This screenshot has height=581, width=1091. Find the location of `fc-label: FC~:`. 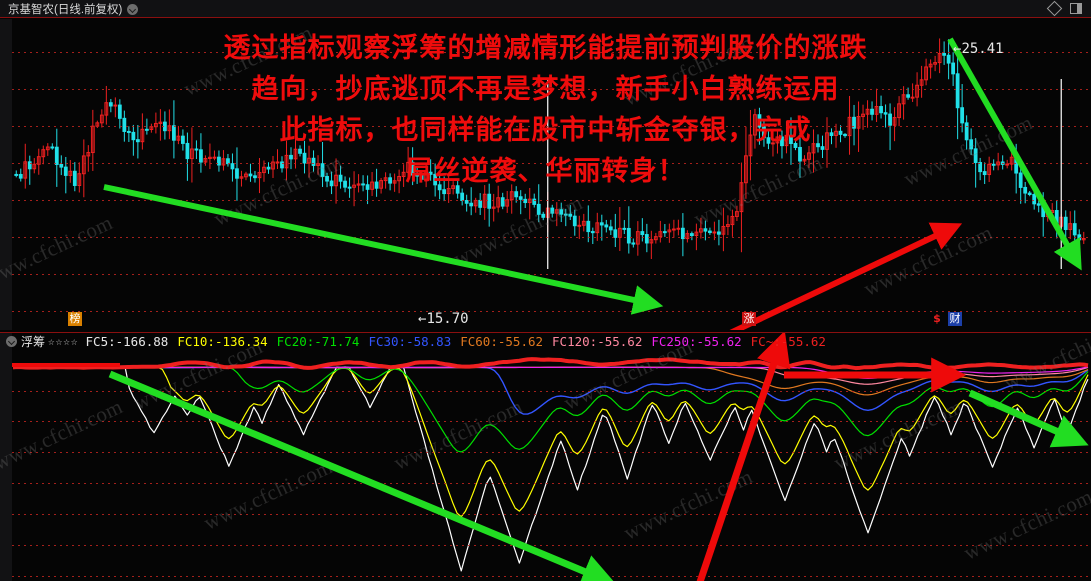

fc-label: FC~: is located at coordinates (765, 341).